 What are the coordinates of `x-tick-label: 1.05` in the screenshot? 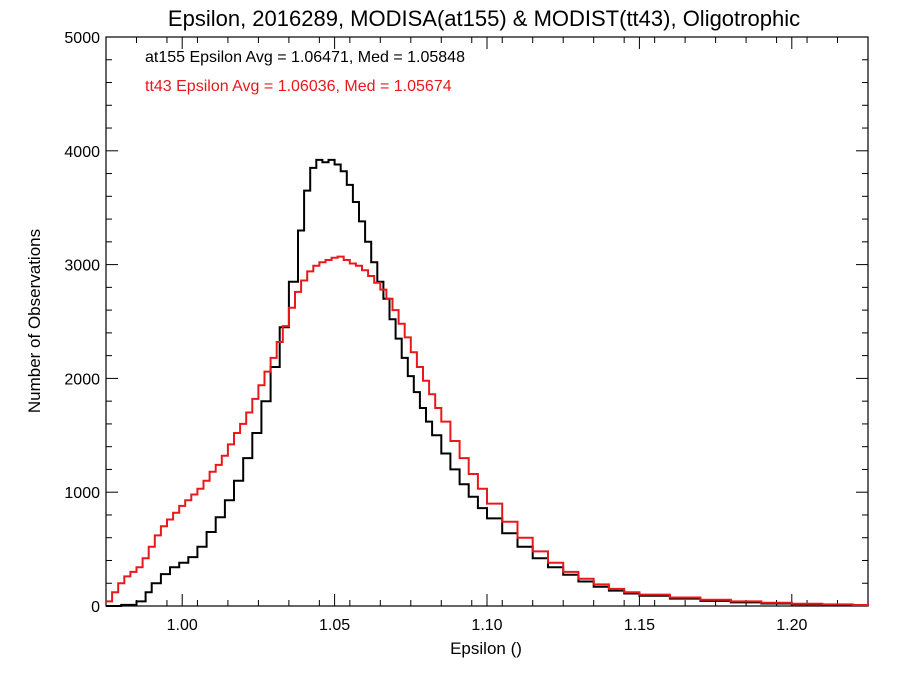 It's located at (334, 625).